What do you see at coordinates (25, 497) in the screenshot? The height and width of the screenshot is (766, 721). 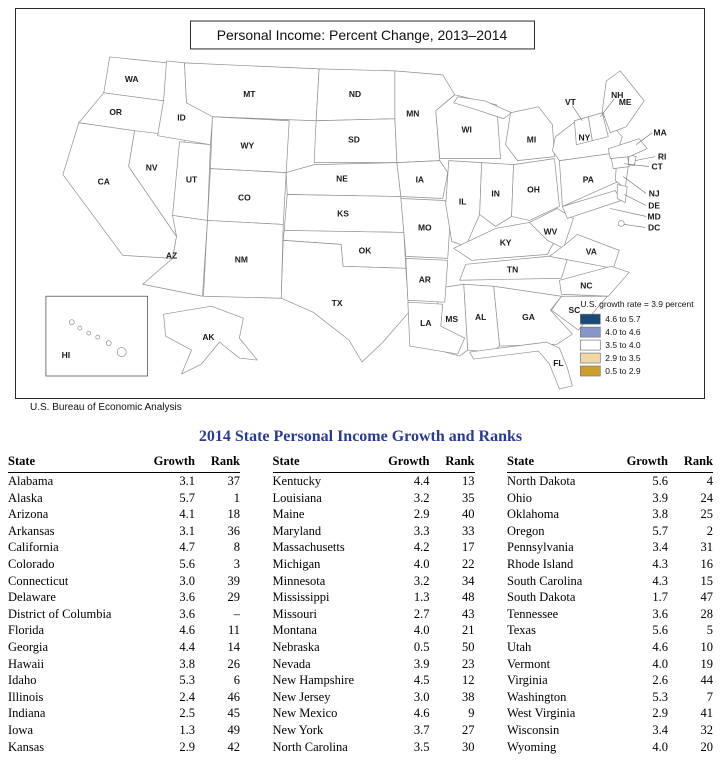 I see `state-name-cell: Alaska` at bounding box center [25, 497].